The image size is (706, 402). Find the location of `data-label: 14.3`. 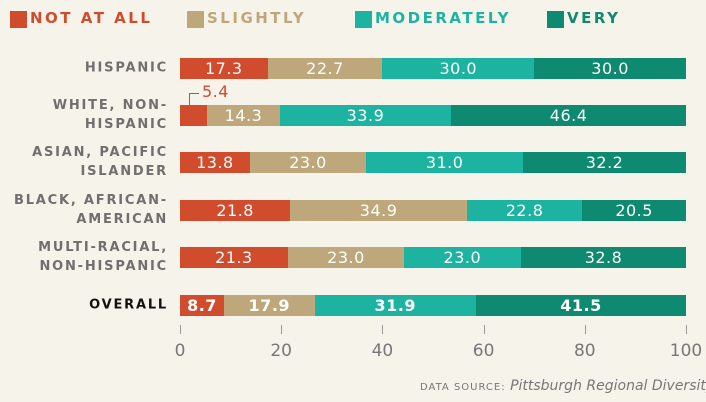

data-label: 14.3 is located at coordinates (243, 115).